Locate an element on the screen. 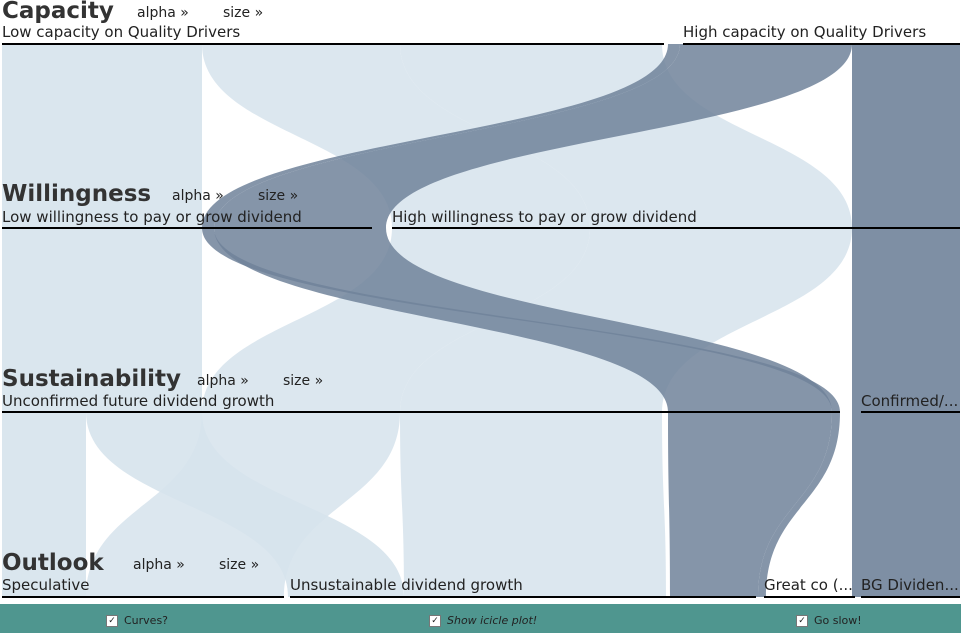  dimension-title-willingness: Willingness is located at coordinates (77, 194).